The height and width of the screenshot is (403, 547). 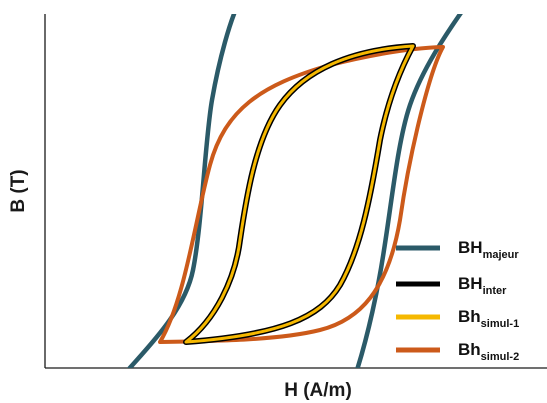 What do you see at coordinates (500, 324) in the screenshot?
I see `legend-label-simul-1-sub: simul-1` at bounding box center [500, 324].